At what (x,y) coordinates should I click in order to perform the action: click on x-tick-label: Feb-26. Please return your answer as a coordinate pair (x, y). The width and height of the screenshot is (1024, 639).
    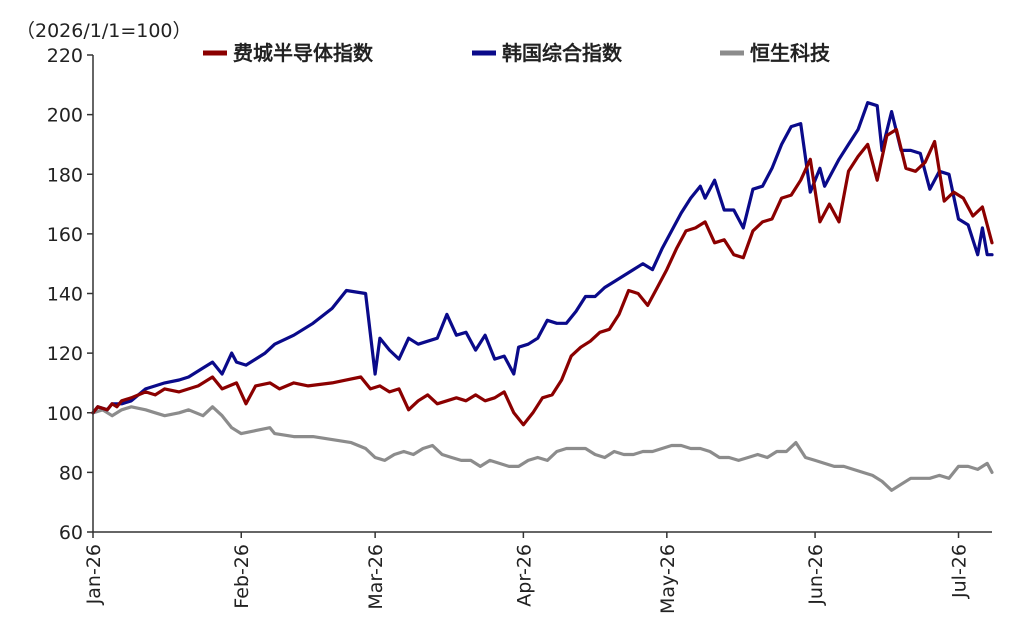
    Looking at the image, I should click on (242, 576).